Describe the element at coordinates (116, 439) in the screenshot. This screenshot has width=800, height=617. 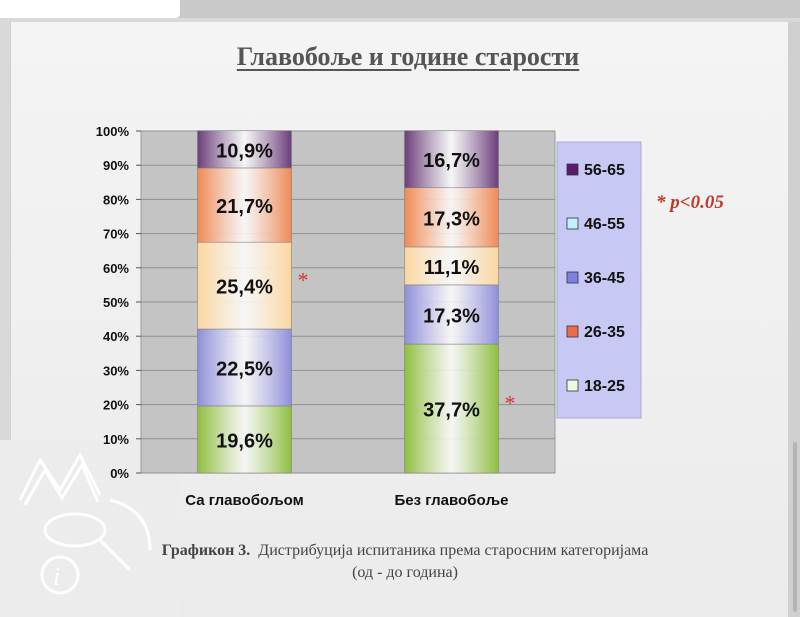
I see `y-tick-label: 10%` at that location.